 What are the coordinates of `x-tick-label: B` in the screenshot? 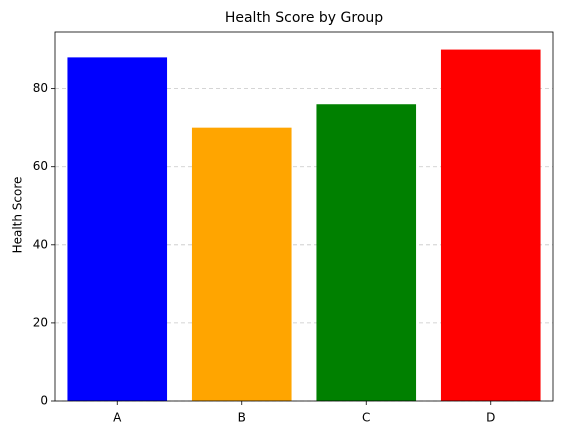 It's located at (242, 418).